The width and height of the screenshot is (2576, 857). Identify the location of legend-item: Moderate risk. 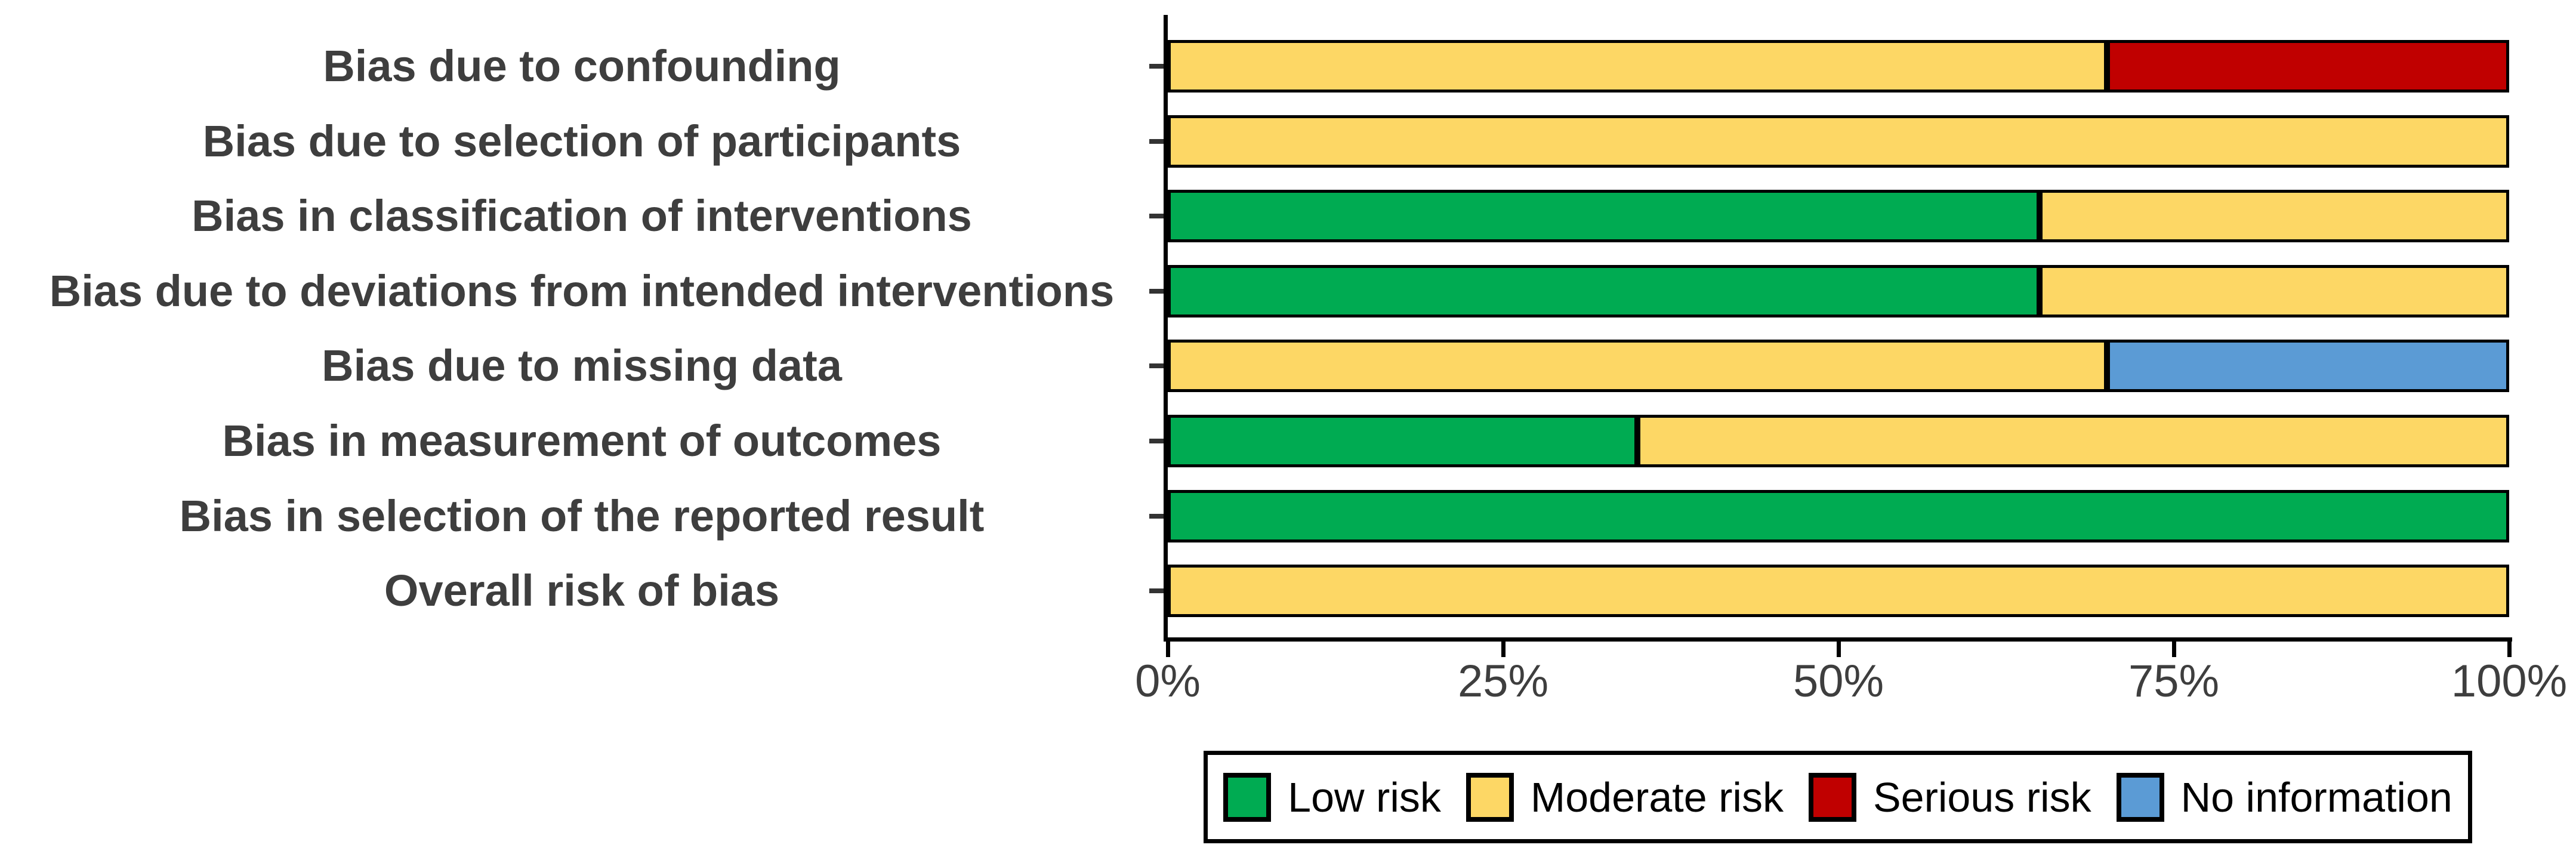
(1625, 797).